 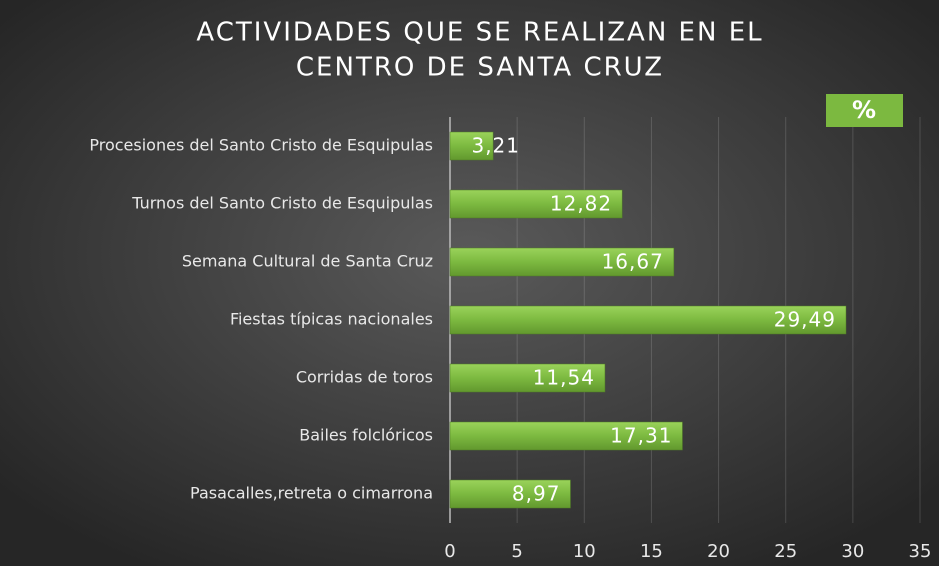 What do you see at coordinates (480, 68) in the screenshot?
I see `chart-title: CENTRO DE SANTA CRUZ` at bounding box center [480, 68].